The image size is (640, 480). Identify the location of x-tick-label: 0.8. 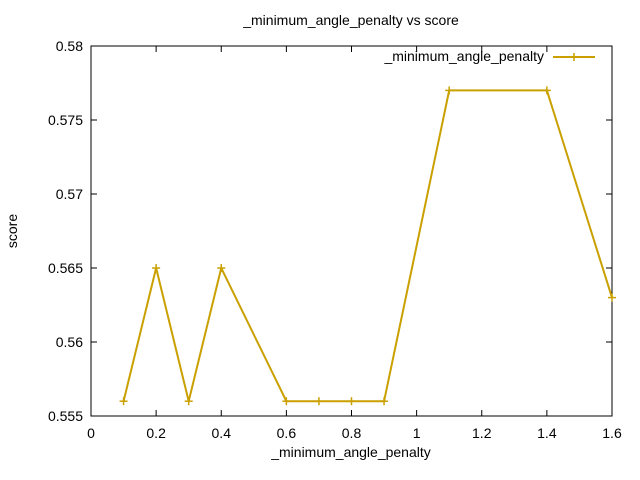
(352, 433).